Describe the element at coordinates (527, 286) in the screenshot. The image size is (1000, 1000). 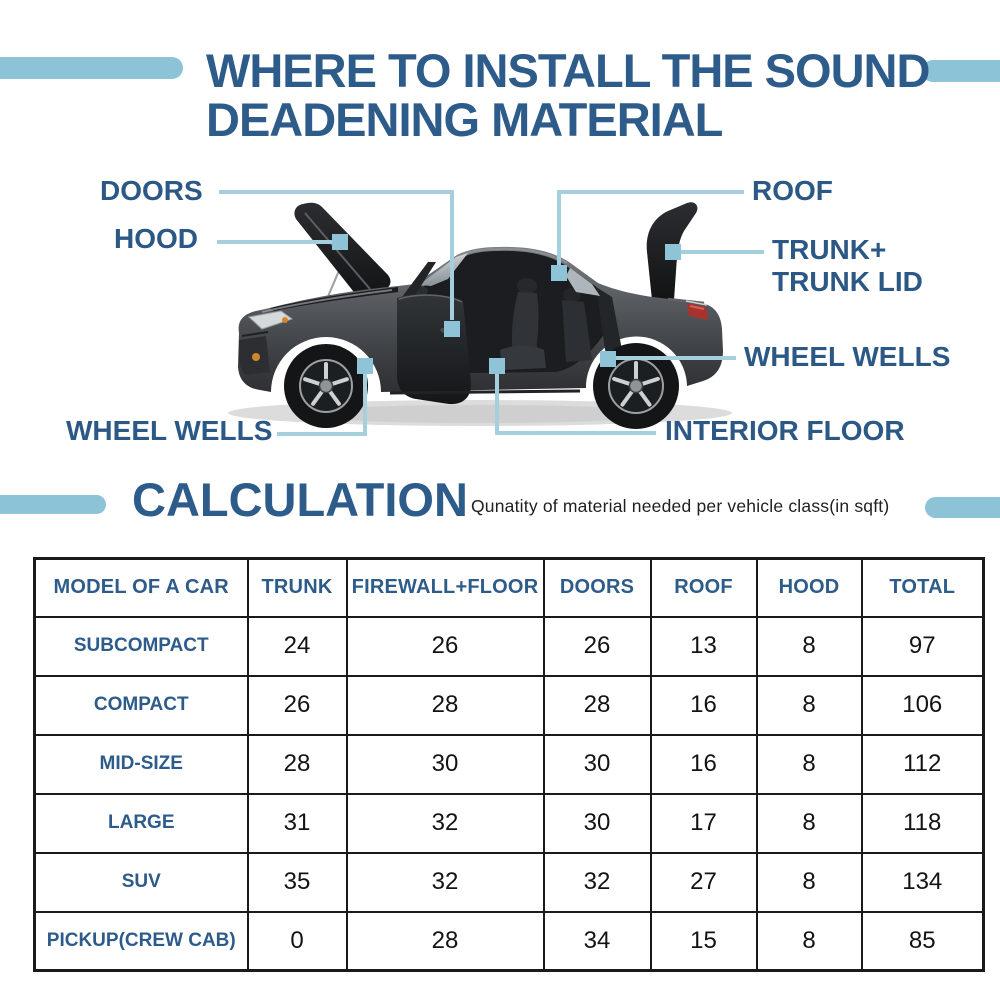
I see `front-headrest` at that location.